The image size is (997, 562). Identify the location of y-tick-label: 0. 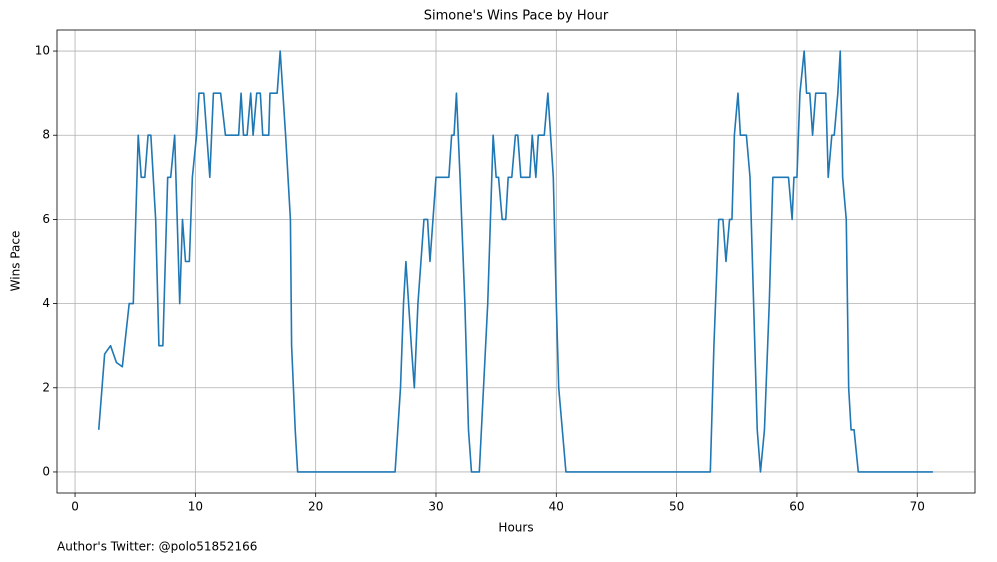
(46, 471).